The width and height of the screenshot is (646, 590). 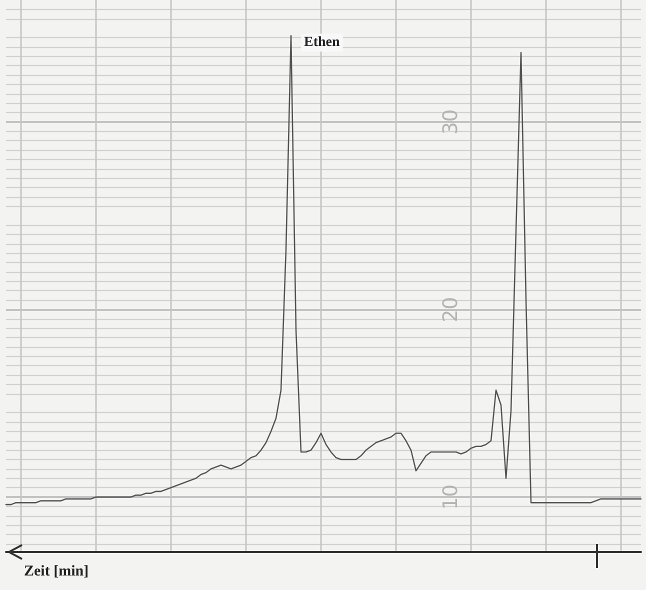 What do you see at coordinates (450, 122) in the screenshot?
I see `y-tick-label: 30` at bounding box center [450, 122].